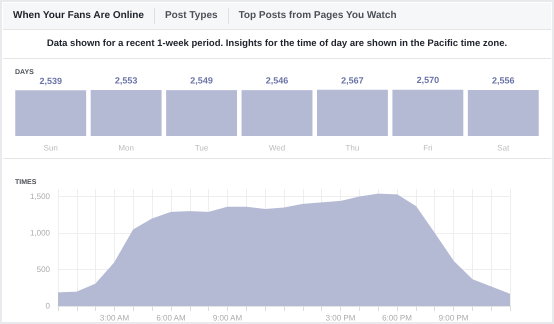 The width and height of the screenshot is (554, 324). What do you see at coordinates (277, 81) in the screenshot?
I see `data-label: 2,546` at bounding box center [277, 81].